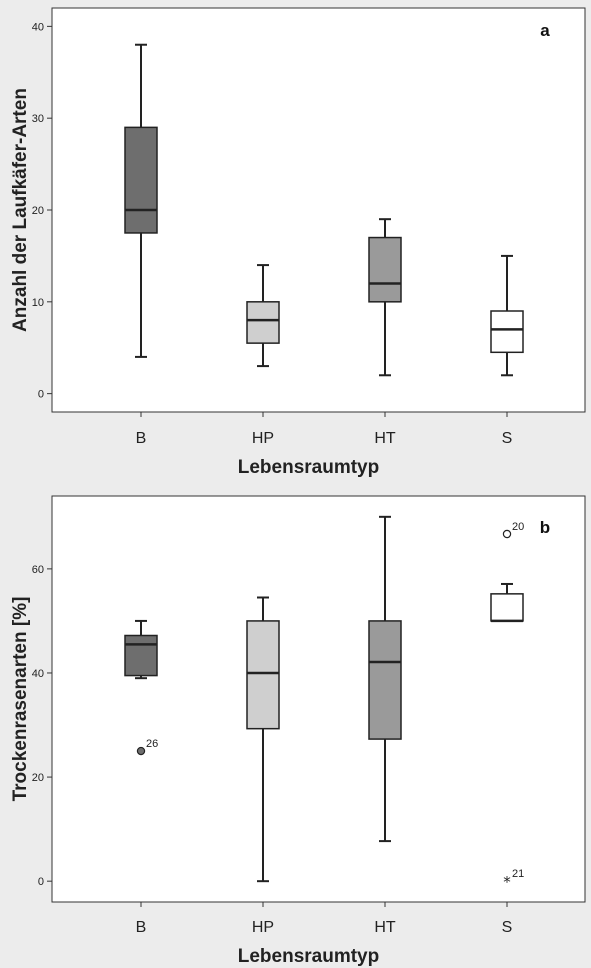 This screenshot has height=968, width=591. Describe the element at coordinates (20, 210) in the screenshot. I see `y-axis-title: Anzahl der Laufkäfer-Arten` at that location.